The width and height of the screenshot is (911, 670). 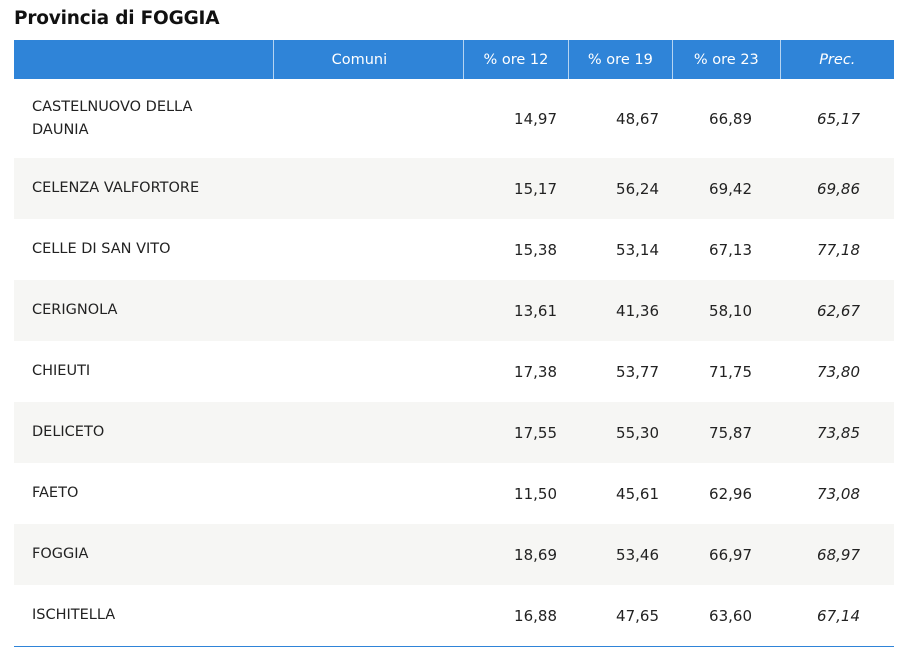 What do you see at coordinates (74, 615) in the screenshot?
I see `comune-name: ISCHITELLA` at bounding box center [74, 615].